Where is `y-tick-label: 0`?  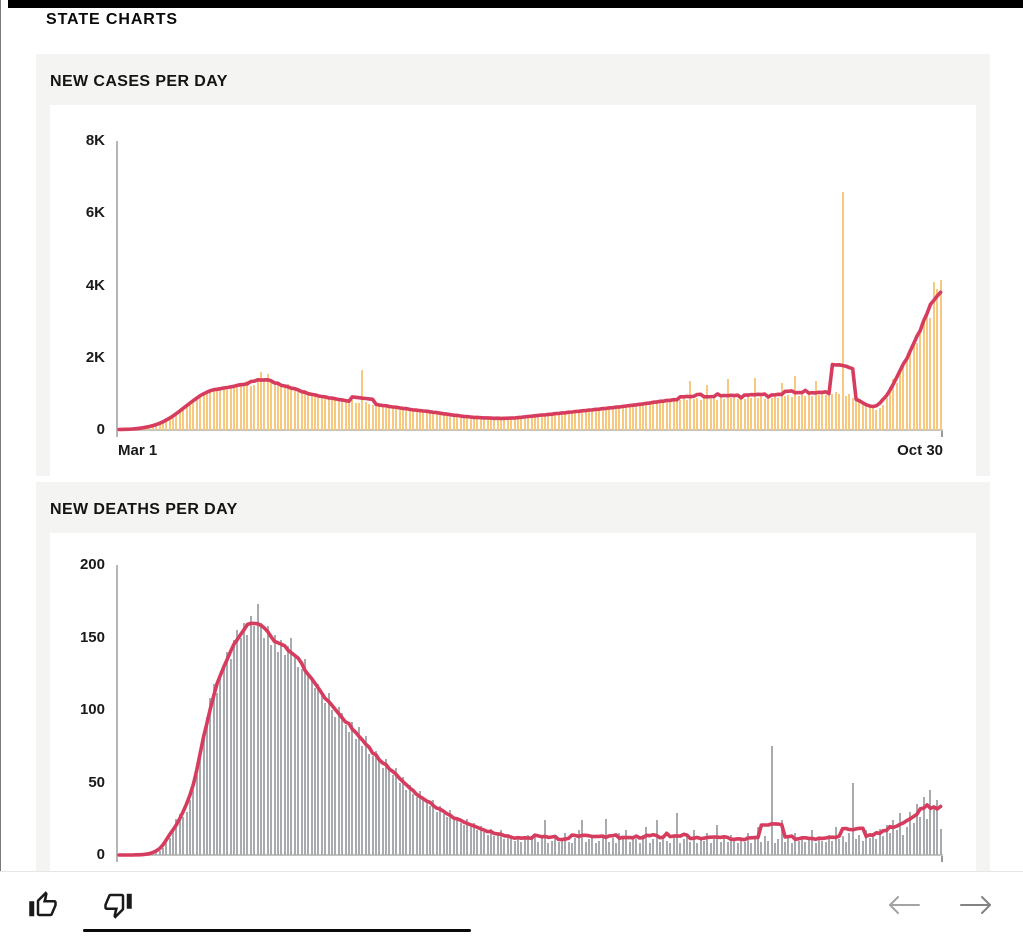
y-tick-label: 0 is located at coordinates (100, 429).